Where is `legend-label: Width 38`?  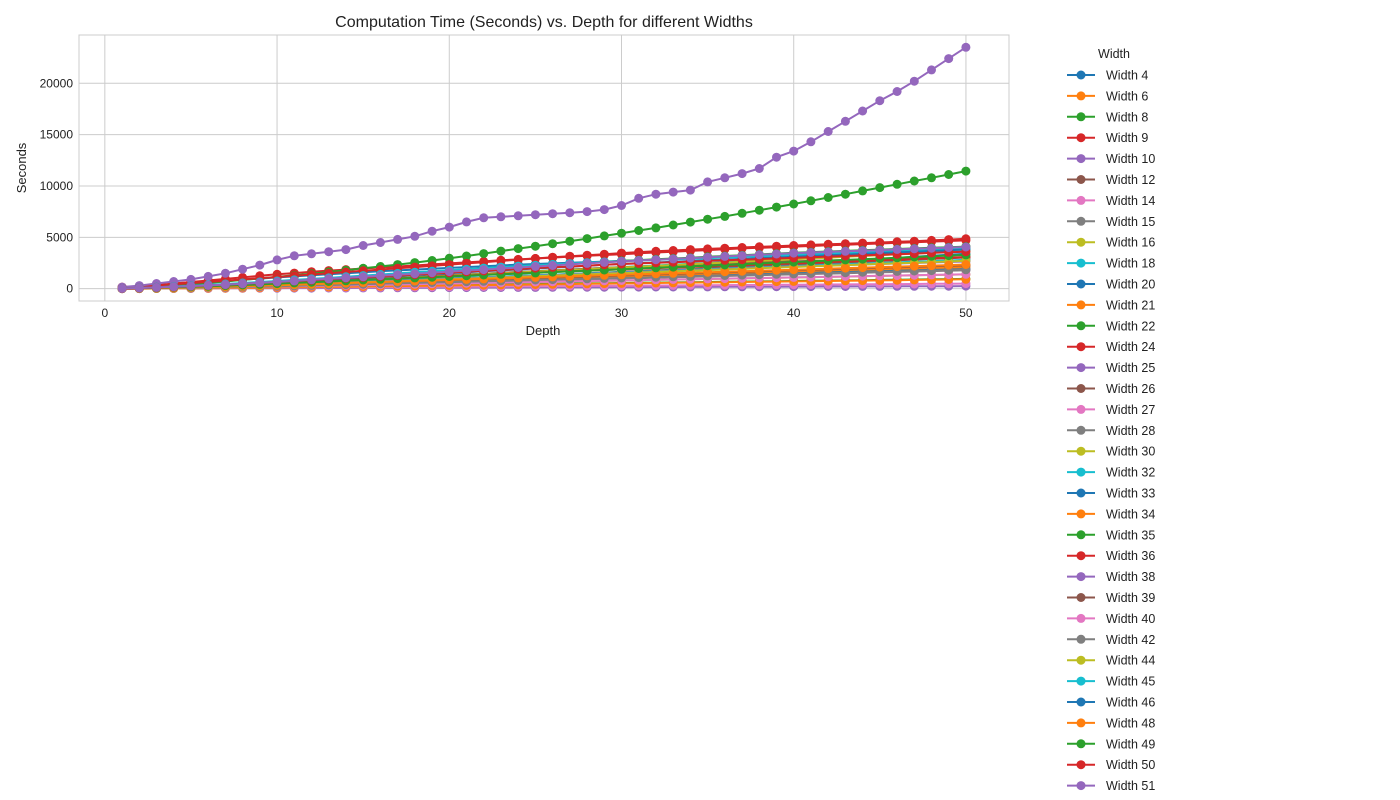
legend-label: Width 38 is located at coordinates (1130, 577).